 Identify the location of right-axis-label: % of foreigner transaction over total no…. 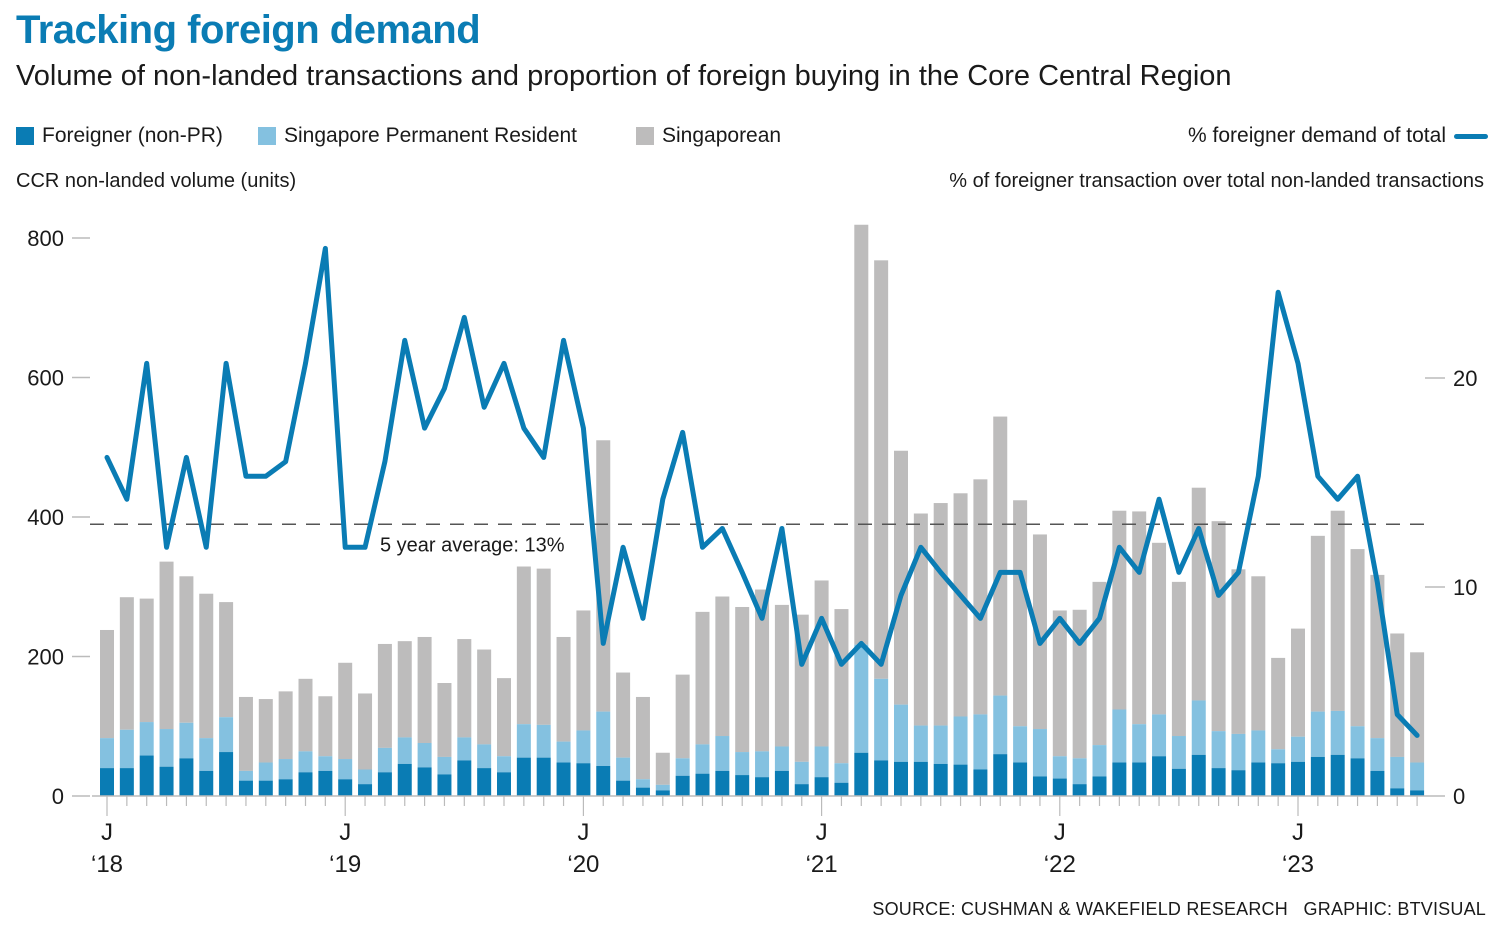
(1216, 181).